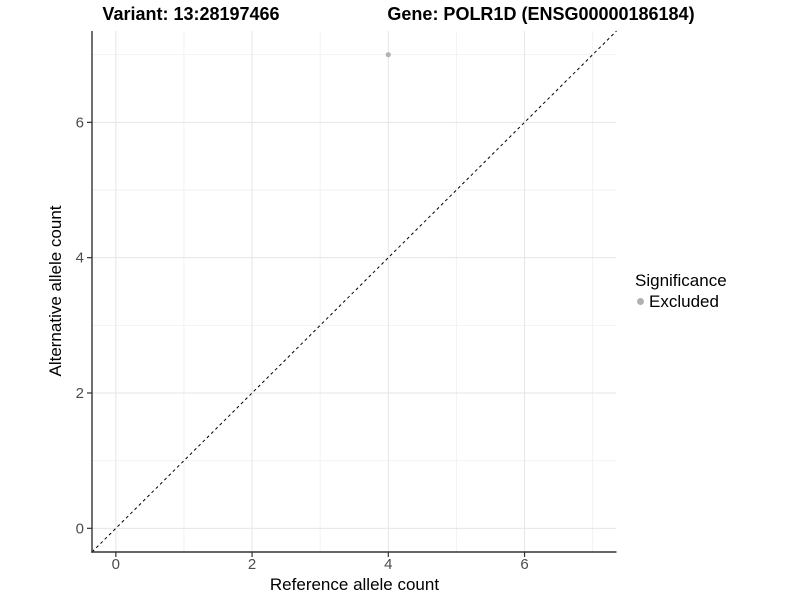  I want to click on x-axis-title: Reference allele count, so click(354, 584).